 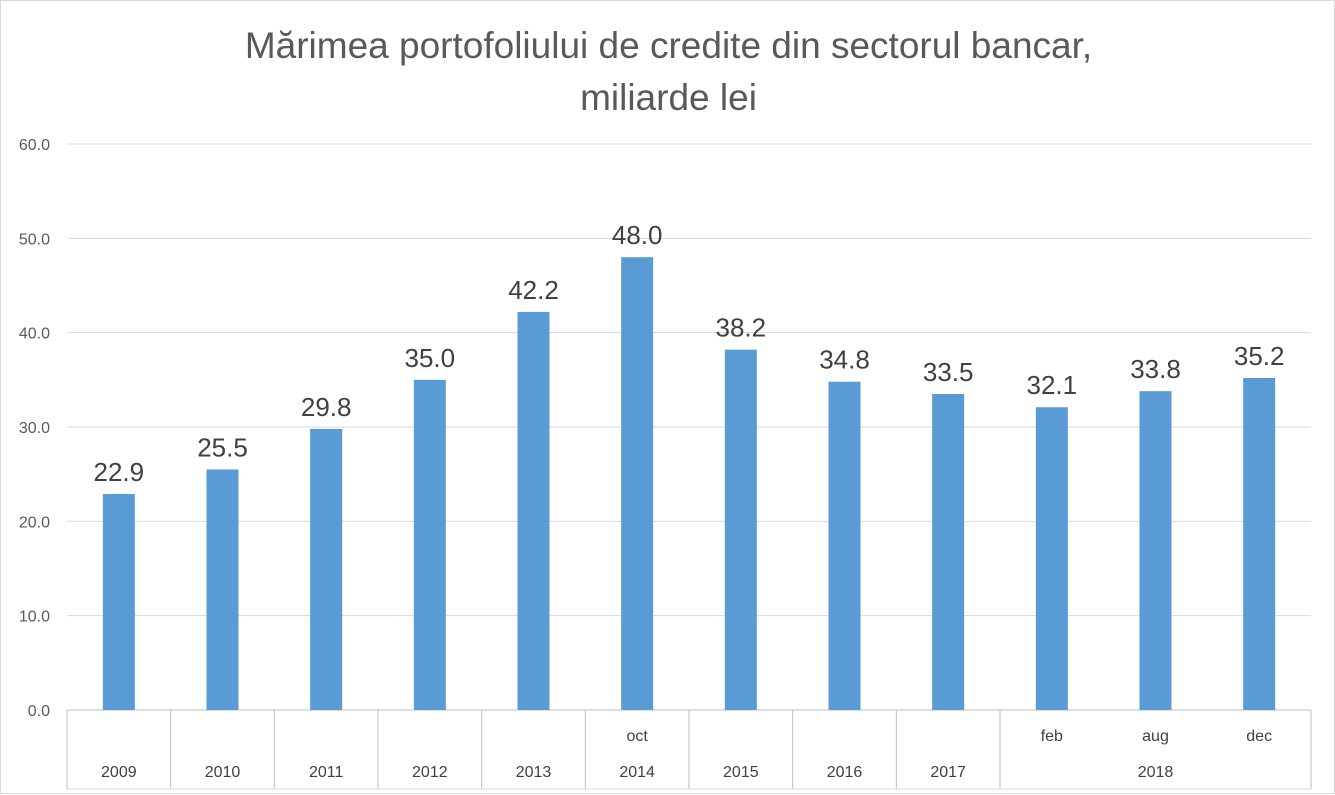 What do you see at coordinates (1259, 356) in the screenshot?
I see `data-label: 35.2` at bounding box center [1259, 356].